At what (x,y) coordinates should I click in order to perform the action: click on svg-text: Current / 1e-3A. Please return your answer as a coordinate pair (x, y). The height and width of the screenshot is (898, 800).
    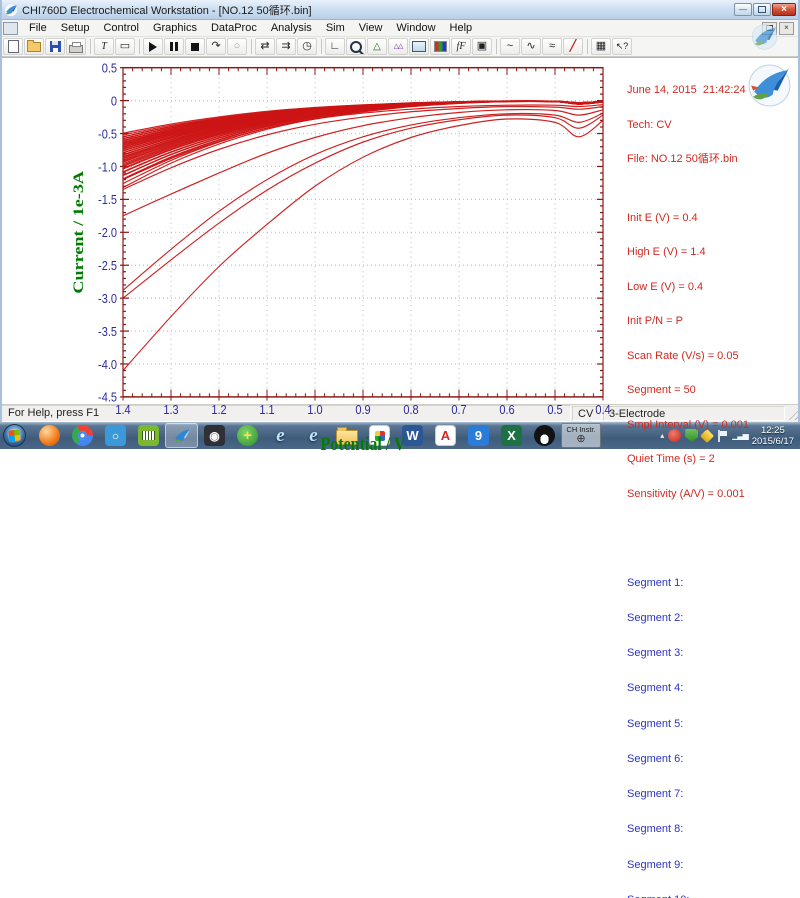
    Looking at the image, I should click on (77, 232).